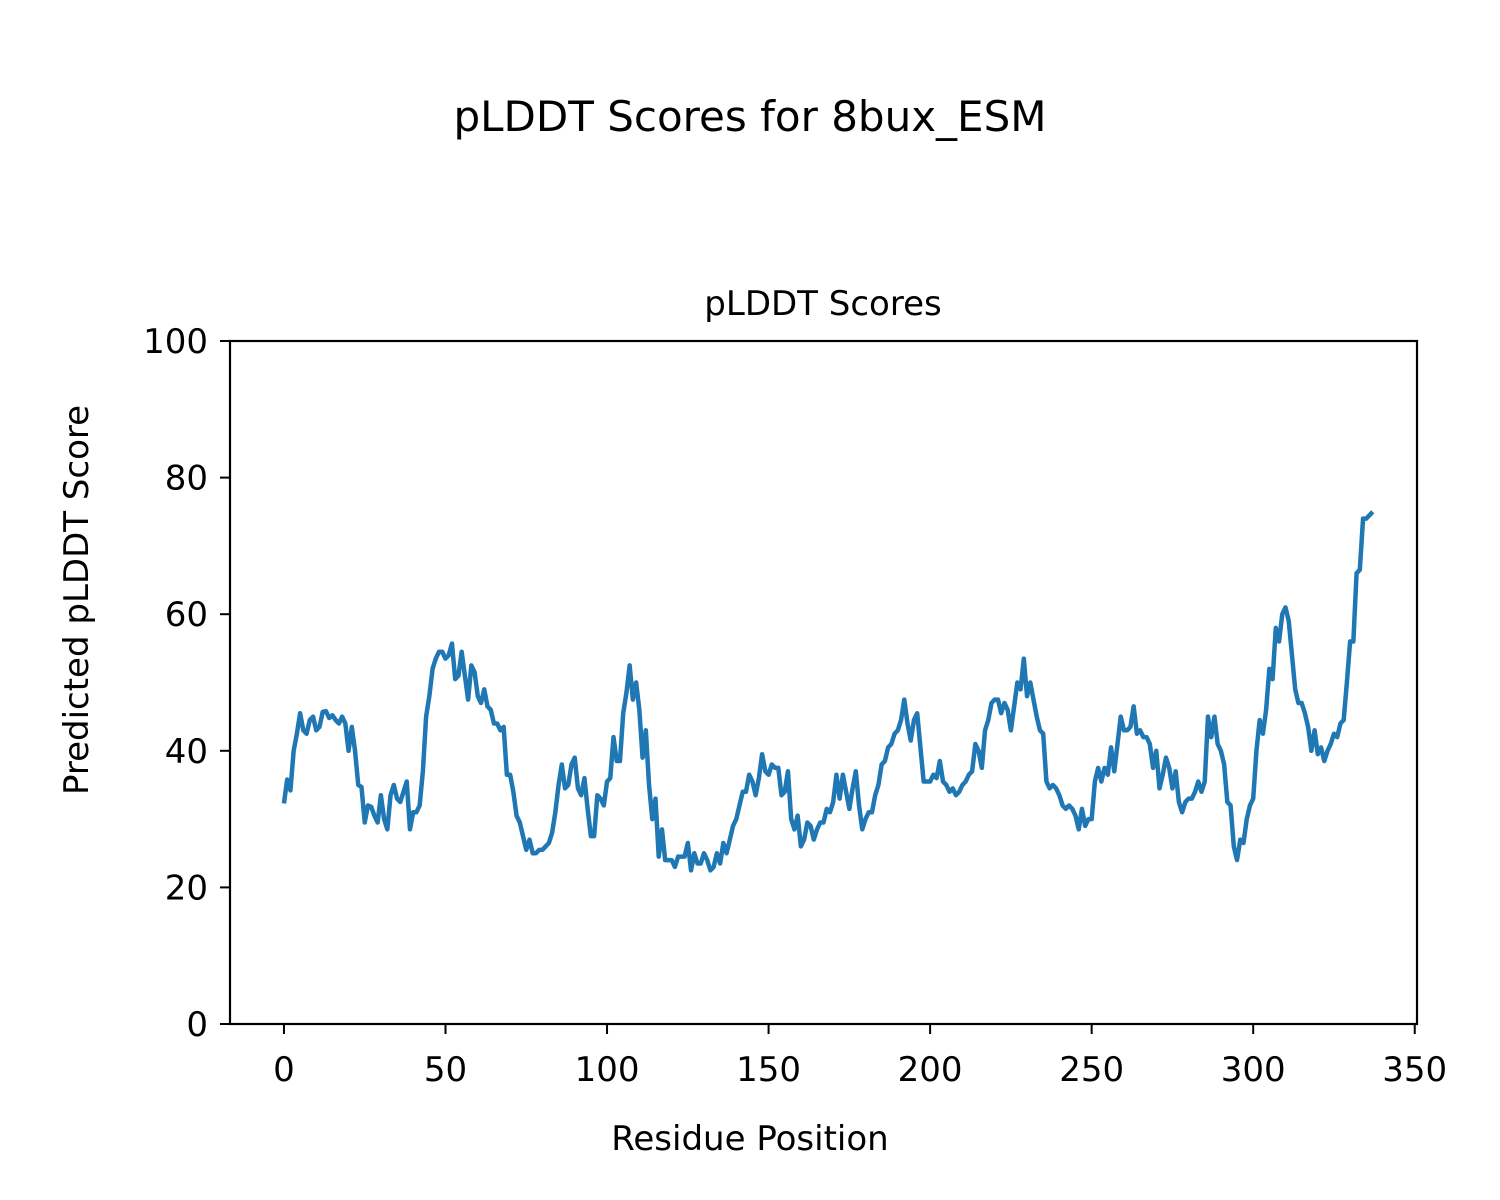 The height and width of the screenshot is (1200, 1500). Describe the element at coordinates (860, 1057) in the screenshot. I see `x-axis: 0 50 100 150 200 250 300 350` at that location.